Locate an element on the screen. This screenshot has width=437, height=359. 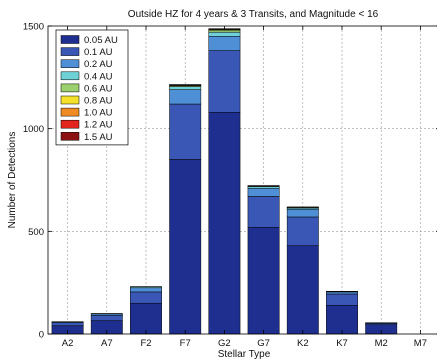
bar-segment-f7-0-4-au is located at coordinates (185, 88).